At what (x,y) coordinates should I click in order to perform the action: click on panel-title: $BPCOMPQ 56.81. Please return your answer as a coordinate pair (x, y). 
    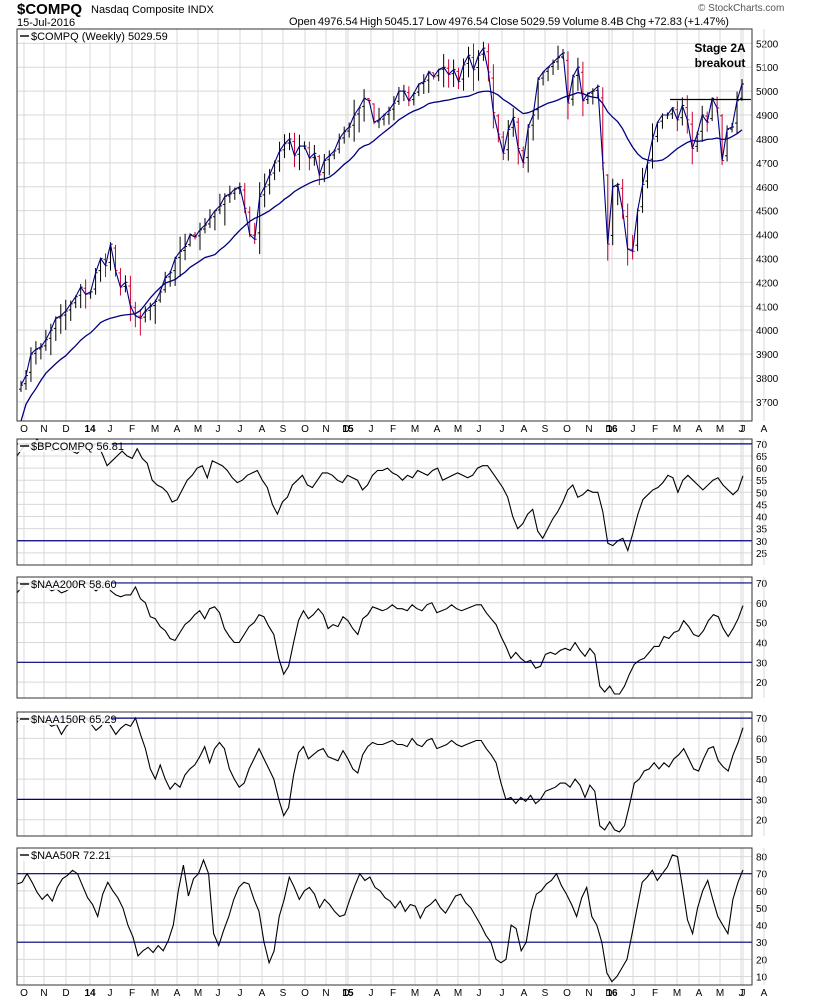
    Looking at the image, I should click on (77, 447).